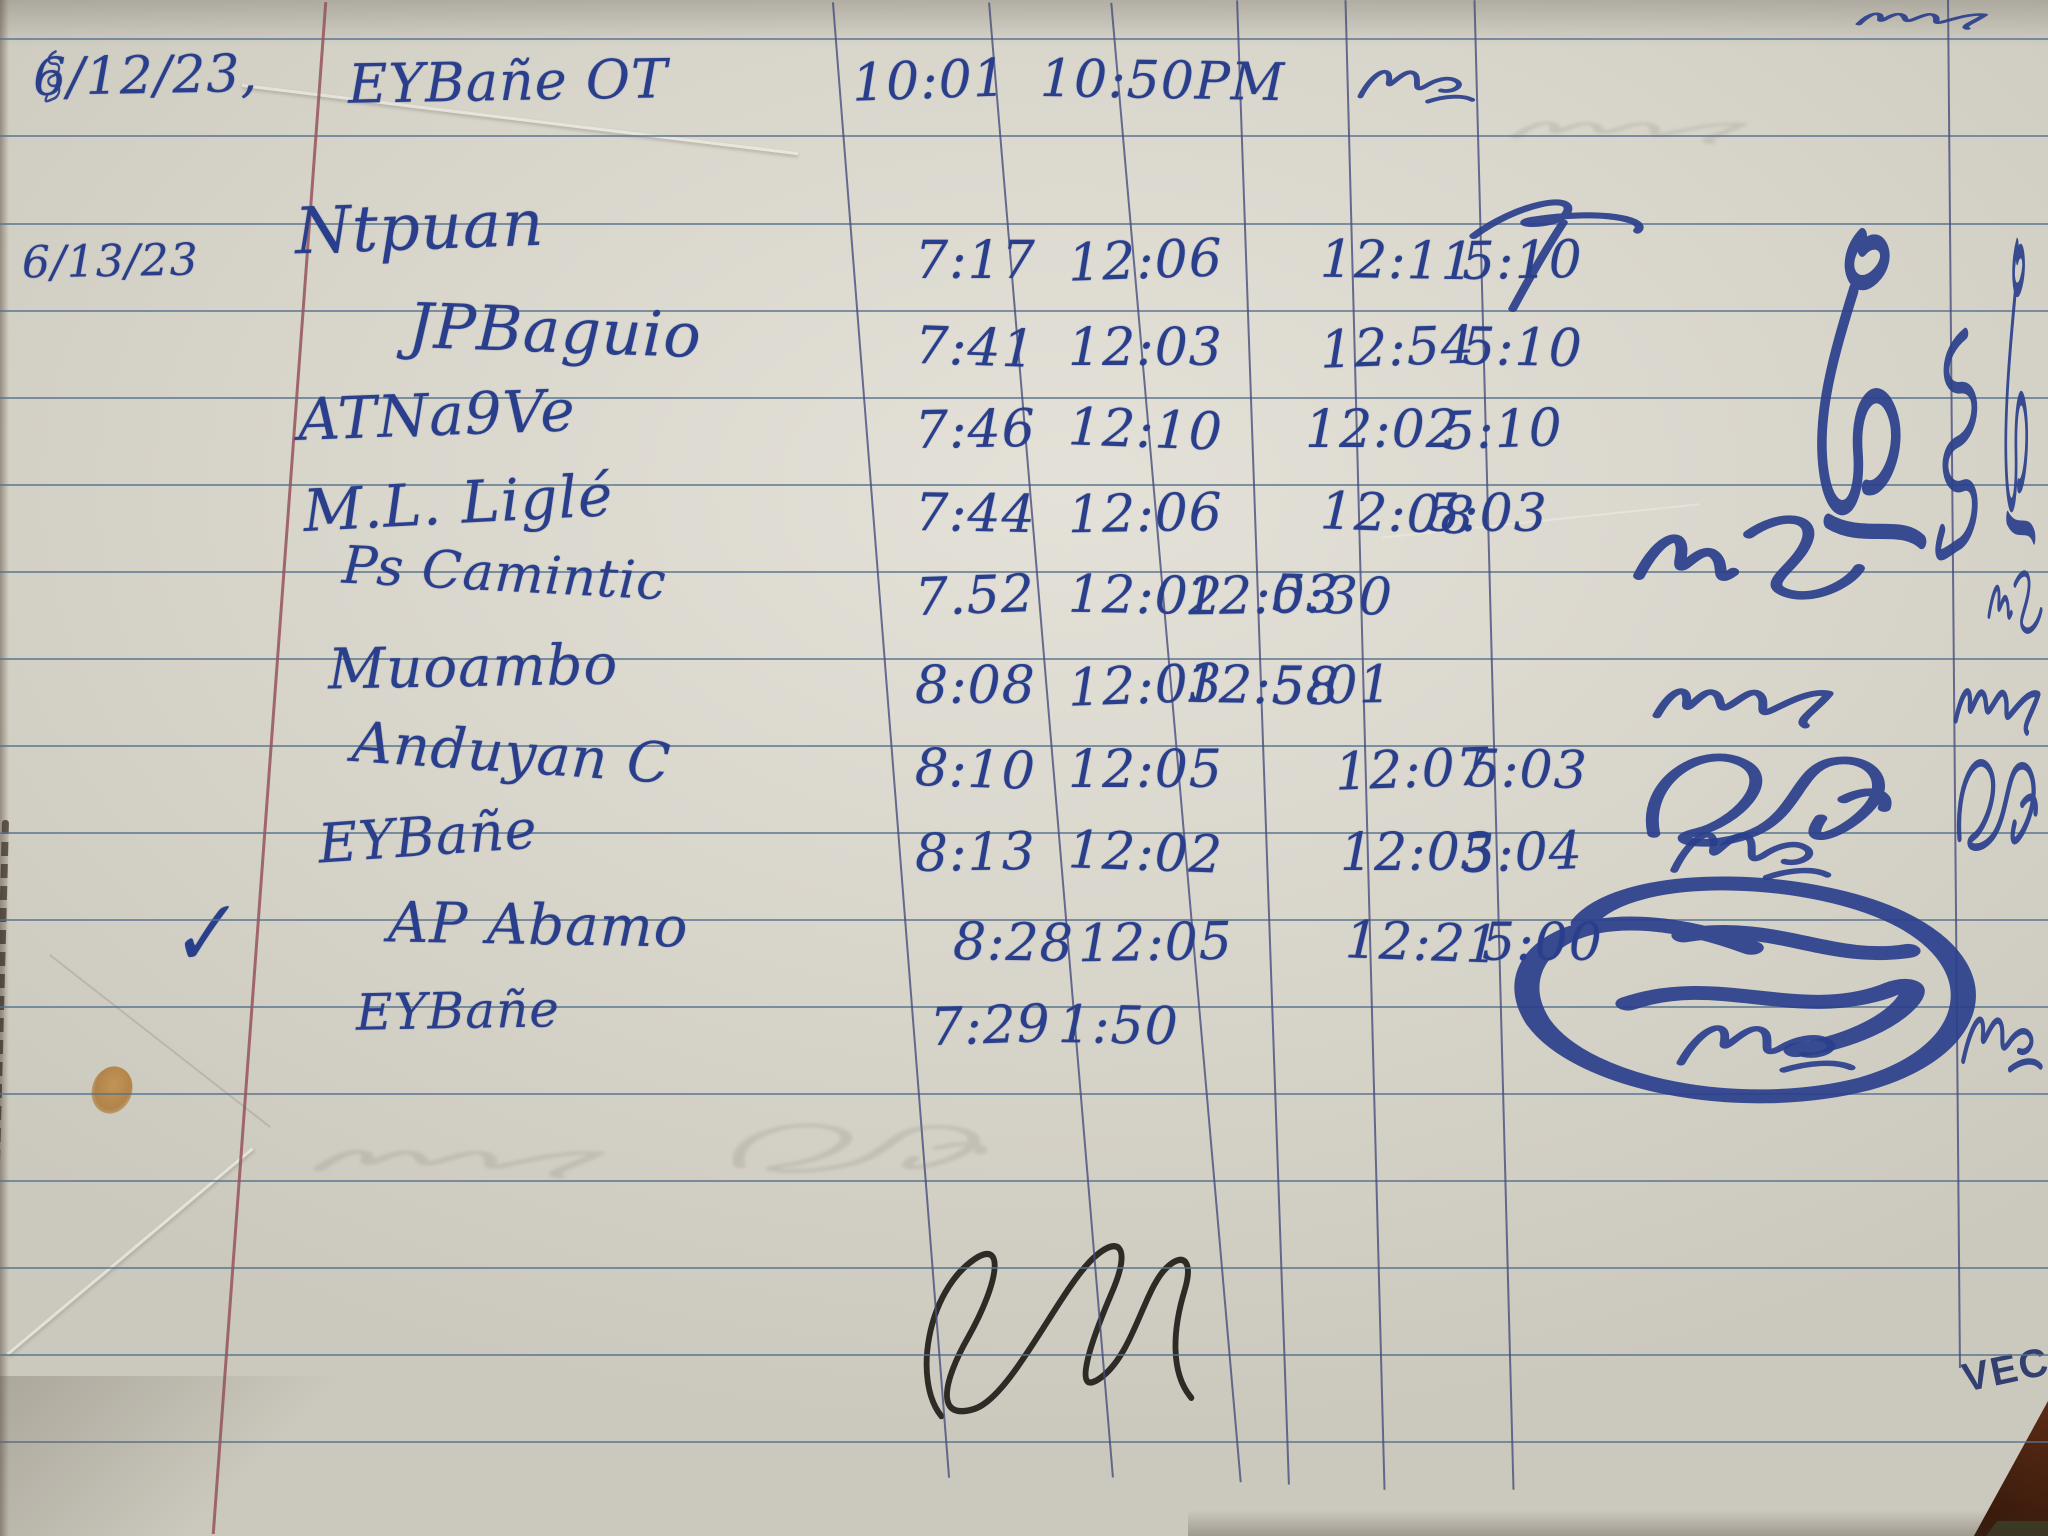 The height and width of the screenshot is (1536, 2048). Describe the element at coordinates (473, 667) in the screenshot. I see `entry-name: Muoambo` at that location.